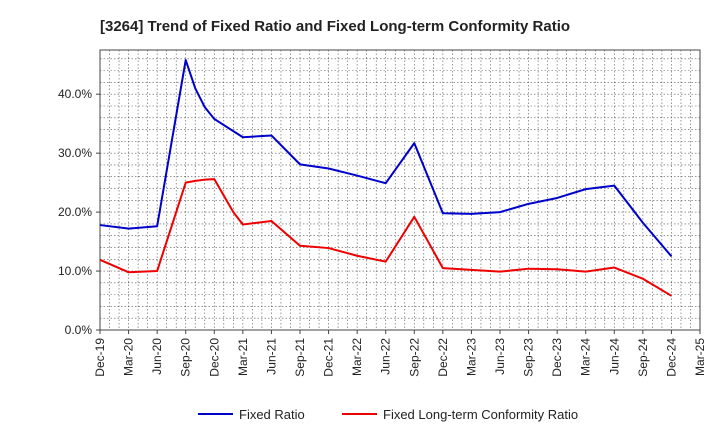 This screenshot has width=720, height=445. I want to click on x-tick-label: Sep-20, so click(186, 357).